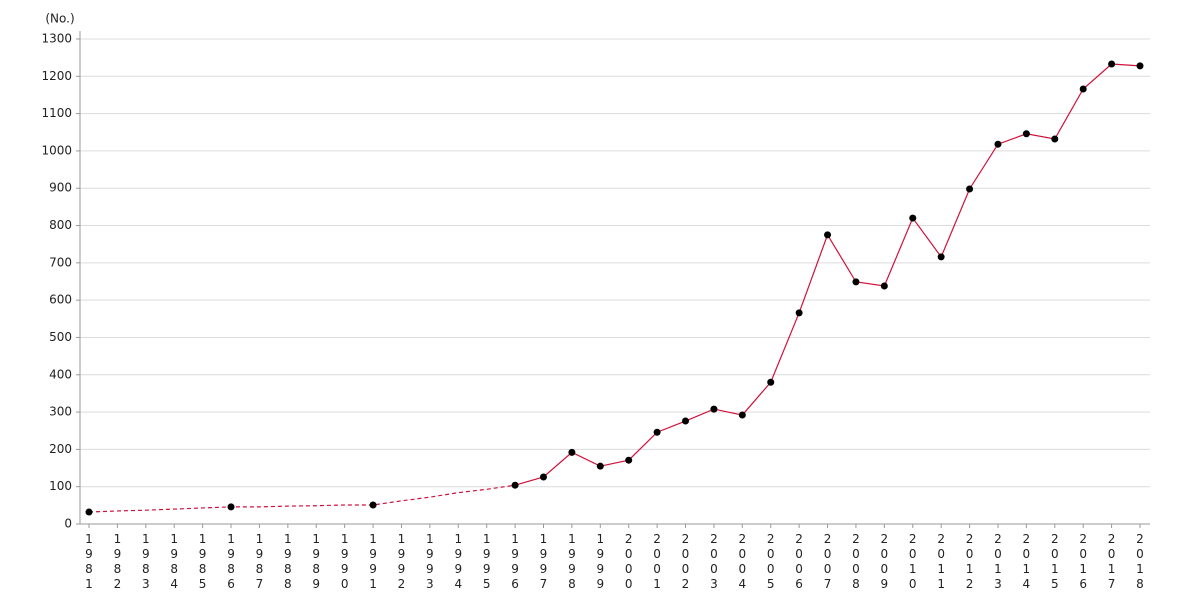 This screenshot has height=604, width=1180. Describe the element at coordinates (231, 562) in the screenshot. I see `x-tick-label: 1986` at that location.